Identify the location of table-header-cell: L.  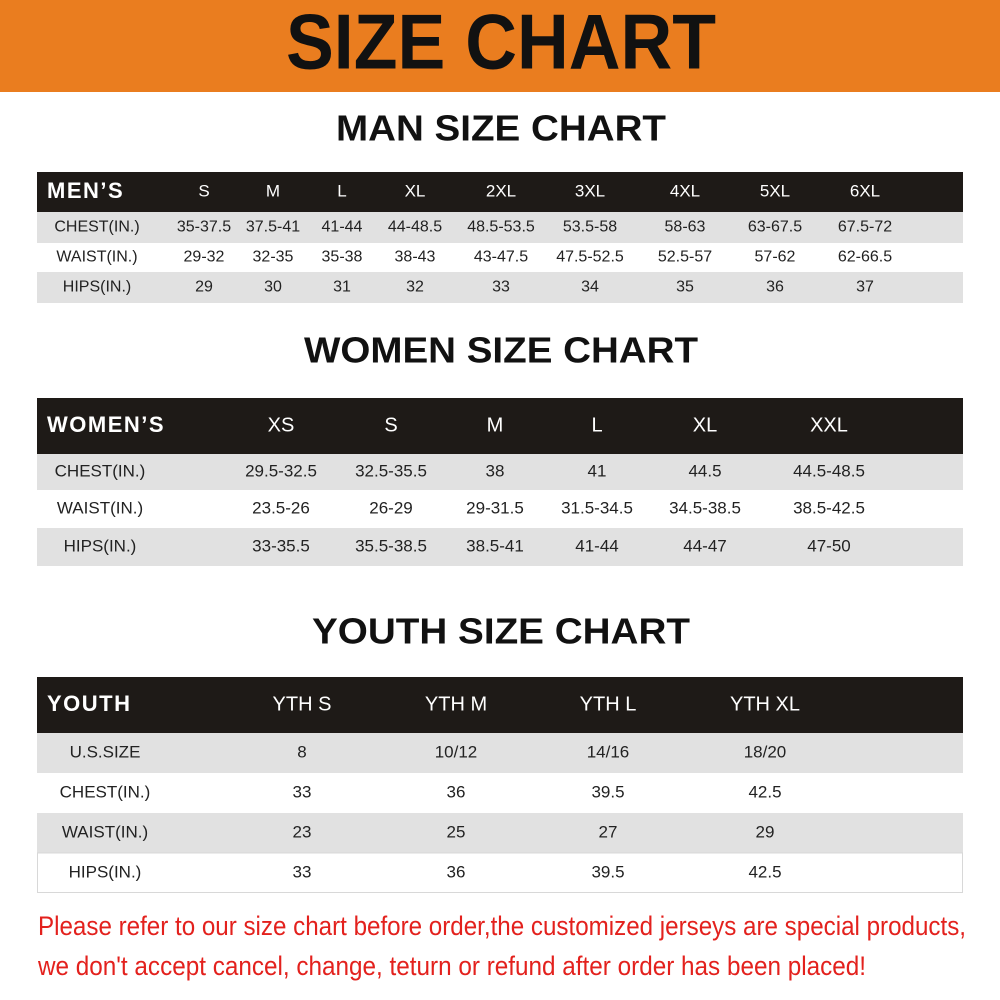
(596, 425).